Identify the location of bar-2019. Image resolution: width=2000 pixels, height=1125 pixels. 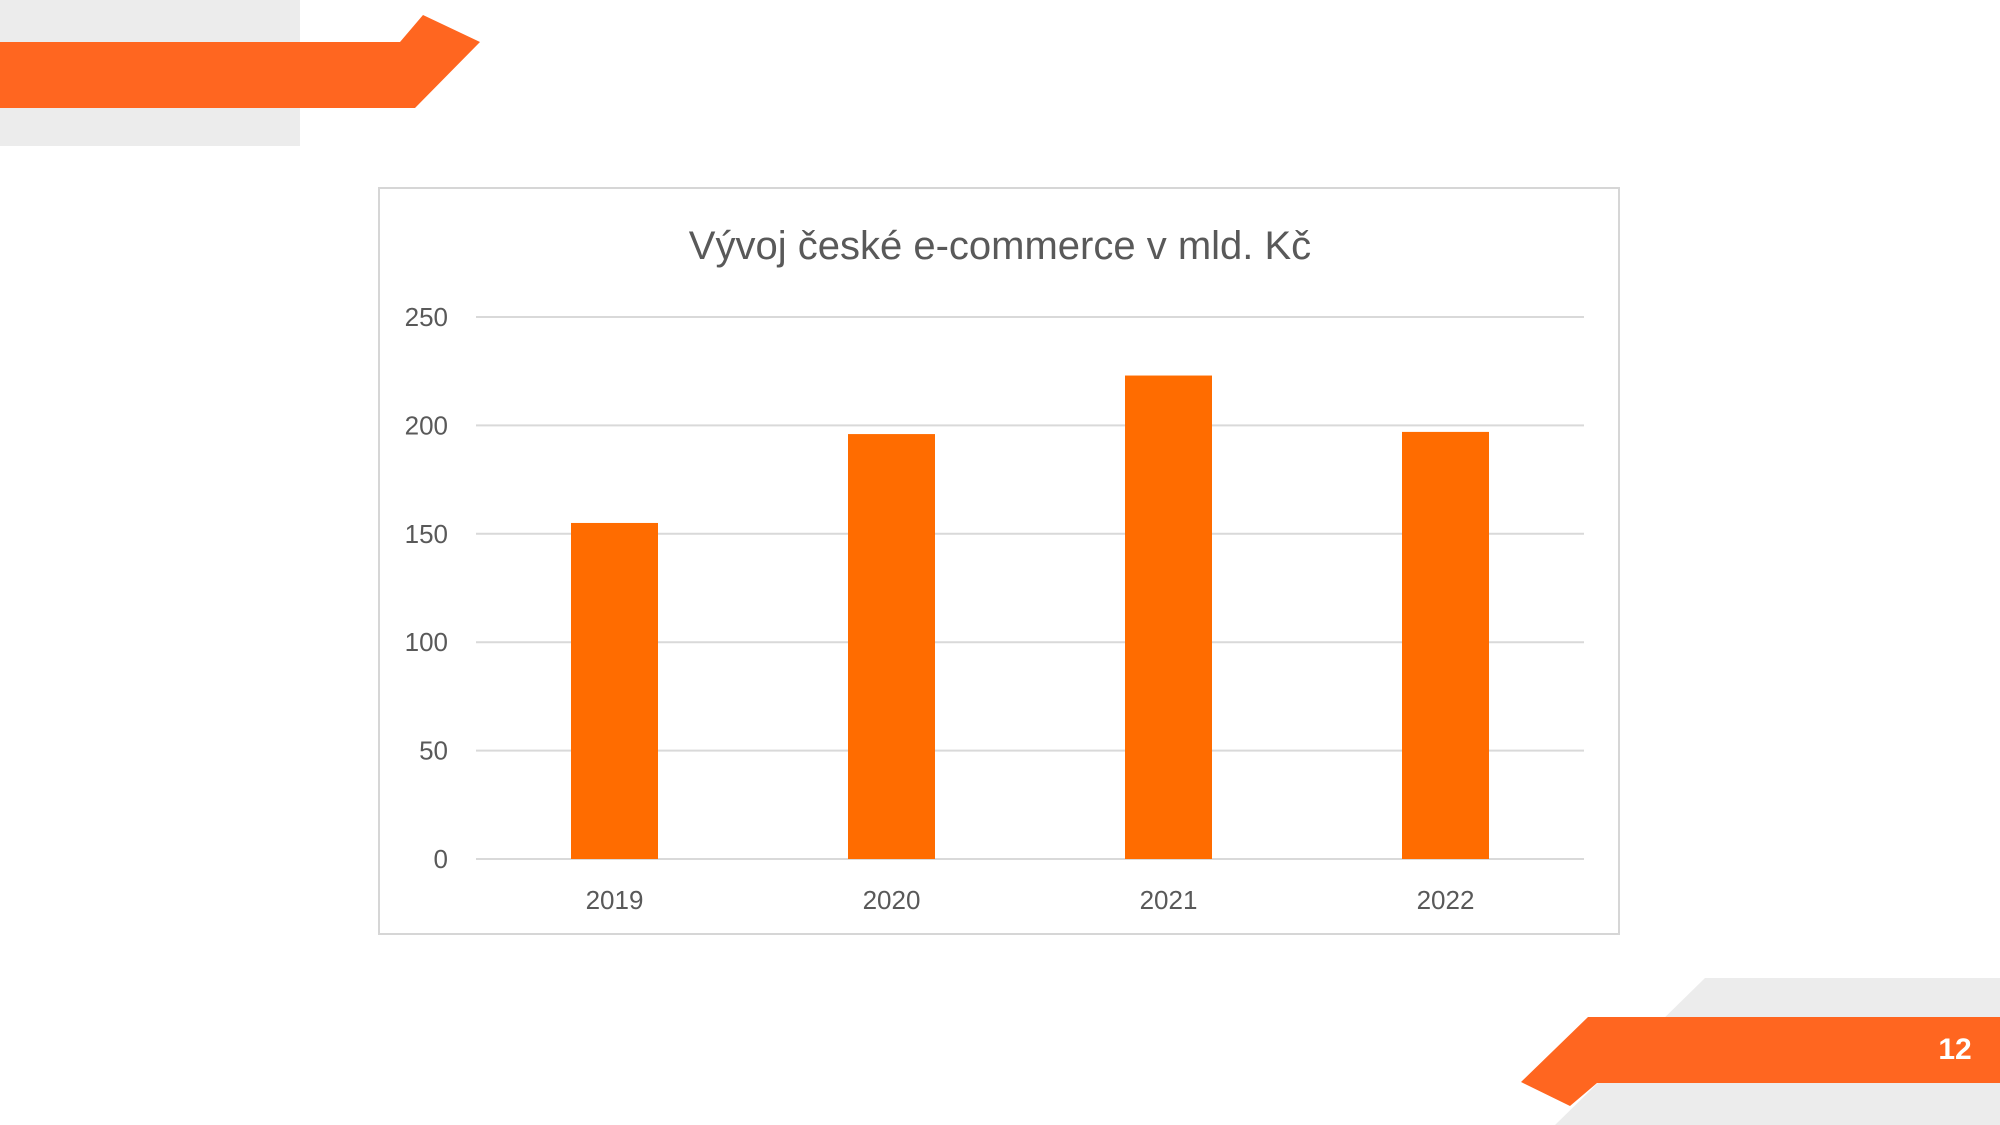
(614, 690).